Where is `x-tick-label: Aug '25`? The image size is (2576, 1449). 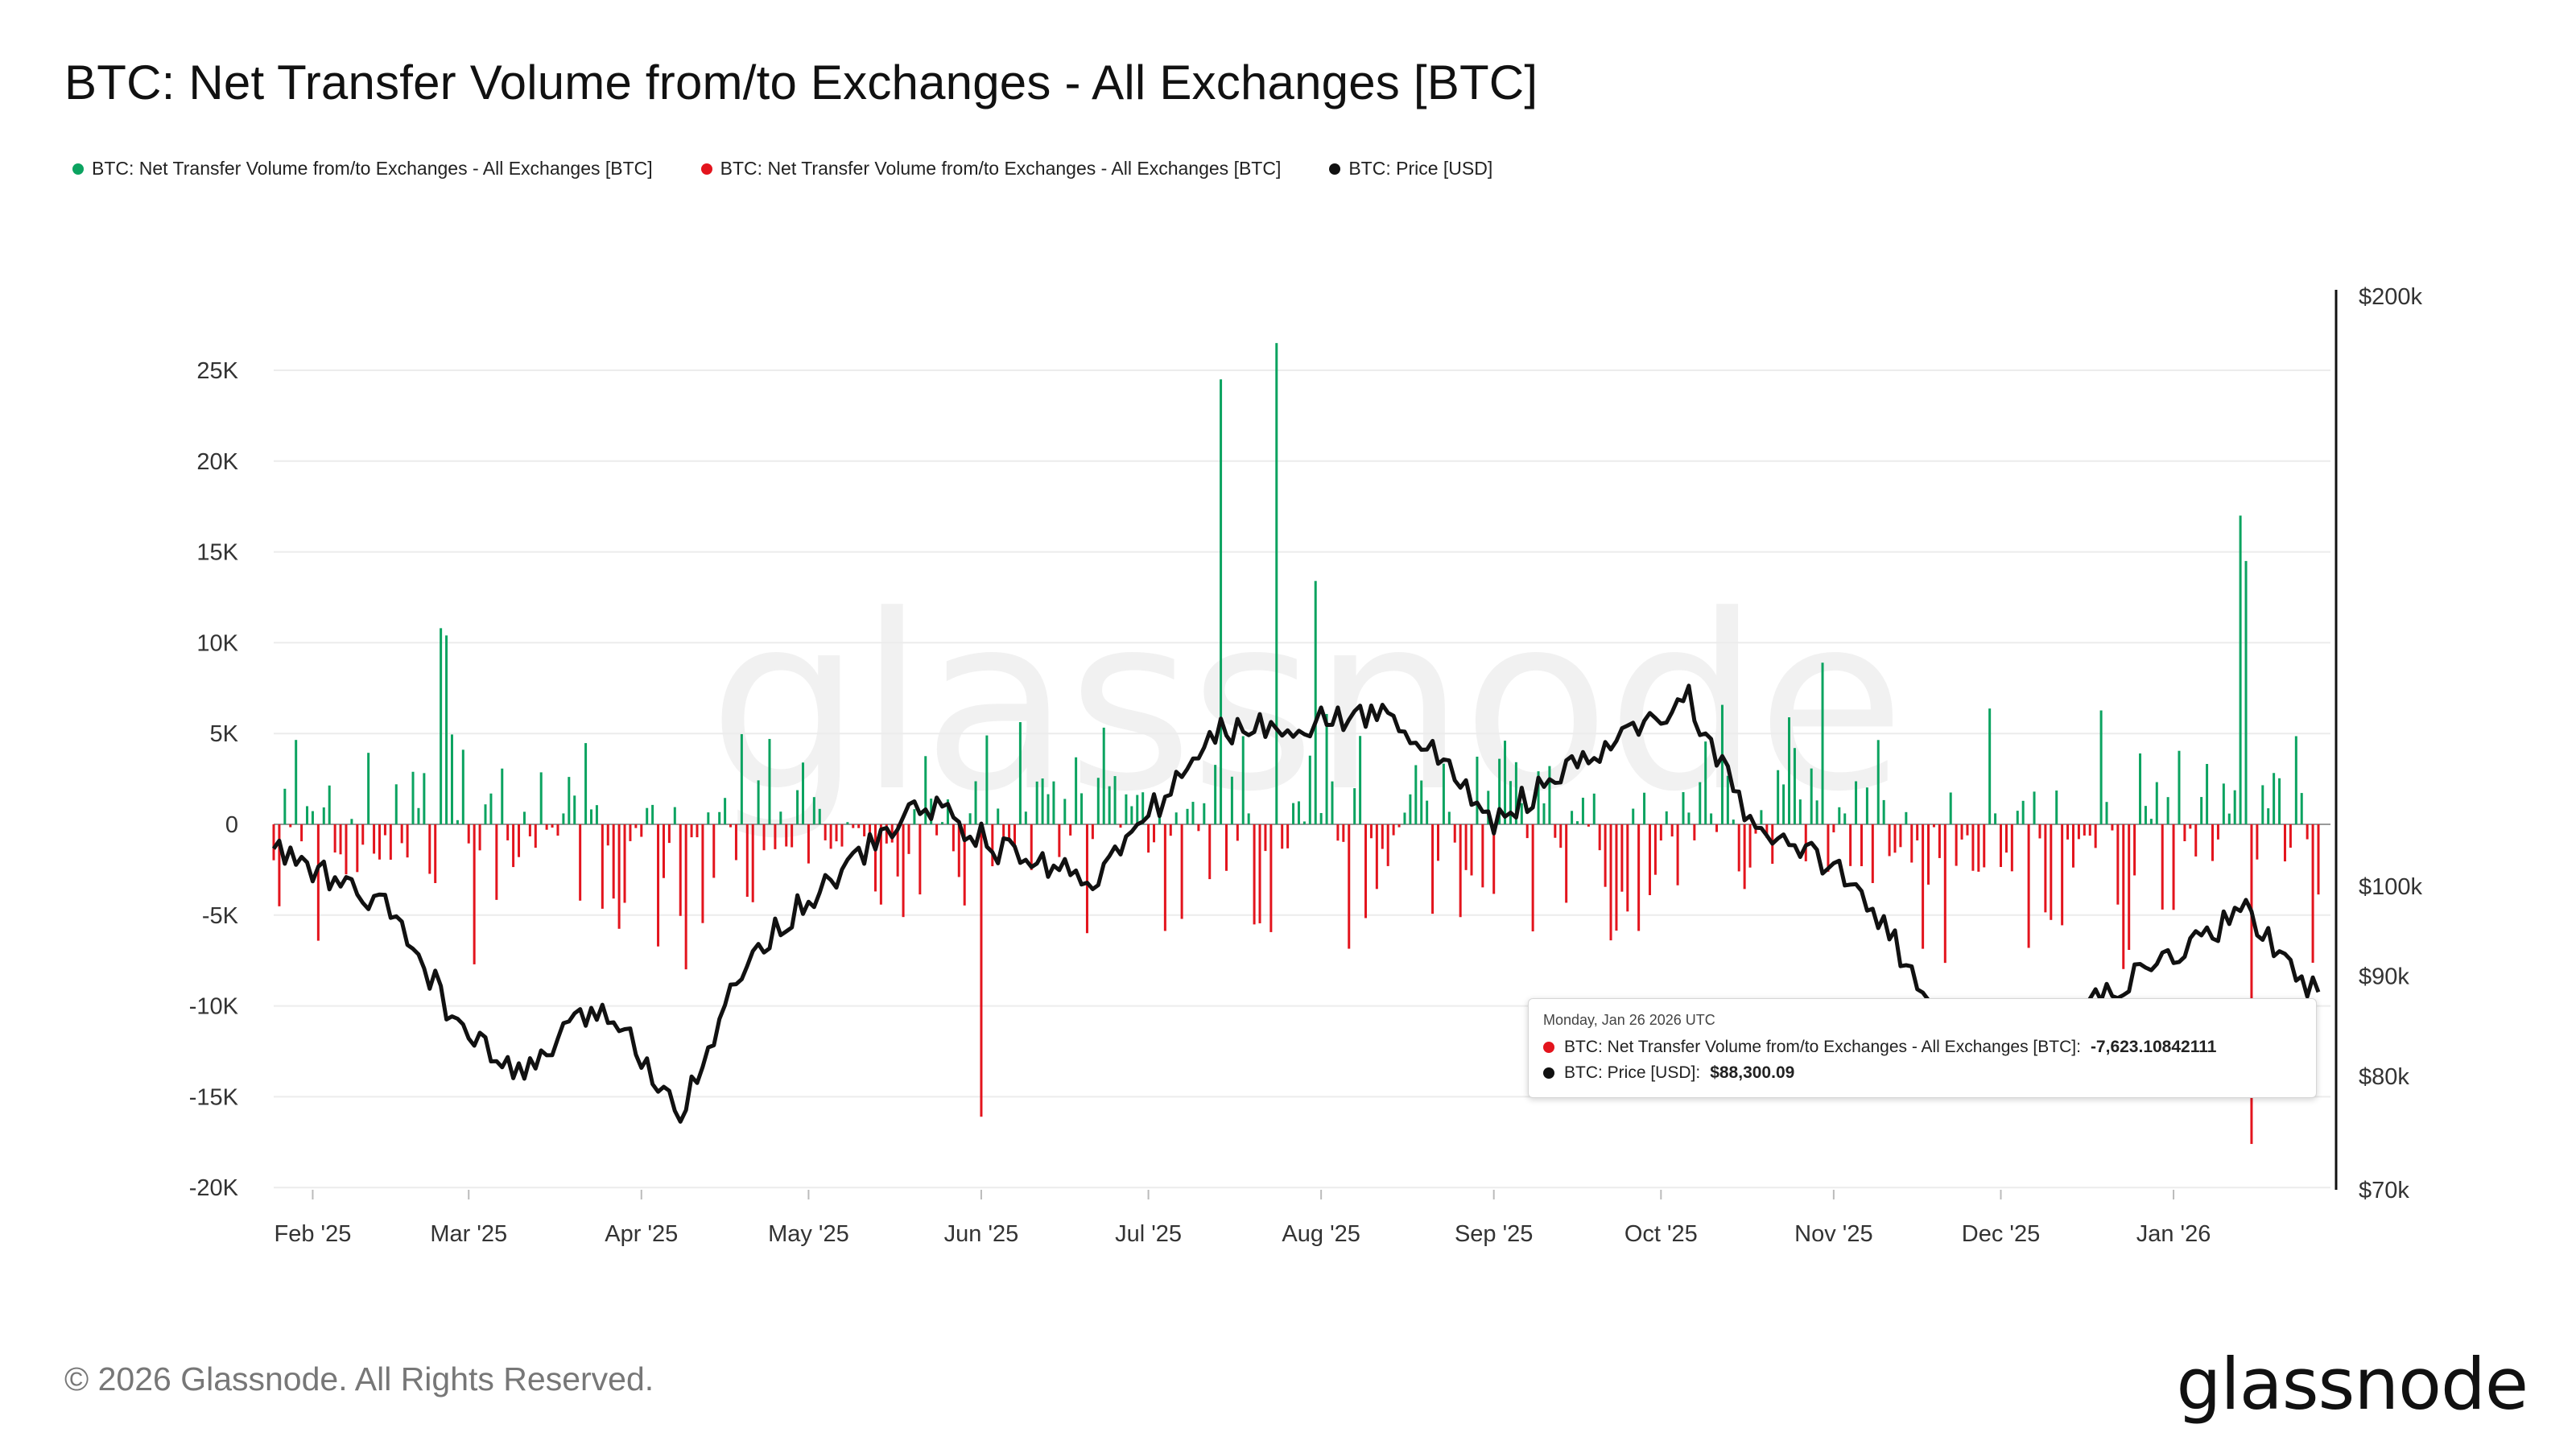
x-tick-label: Aug '25 is located at coordinates (1321, 1234).